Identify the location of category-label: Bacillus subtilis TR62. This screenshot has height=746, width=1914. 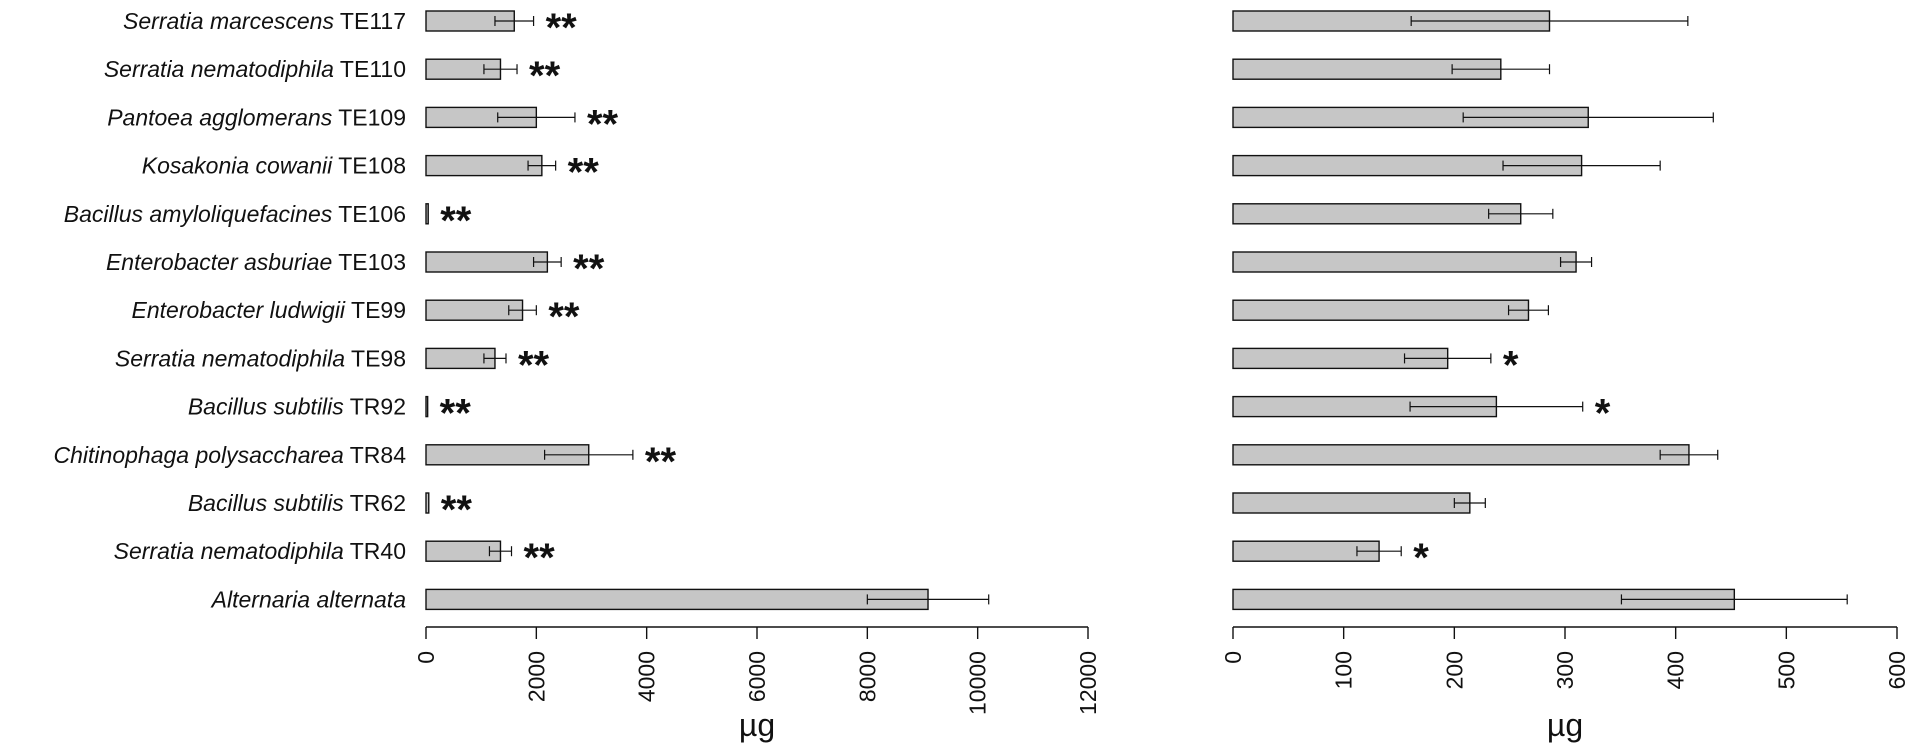
(297, 503).